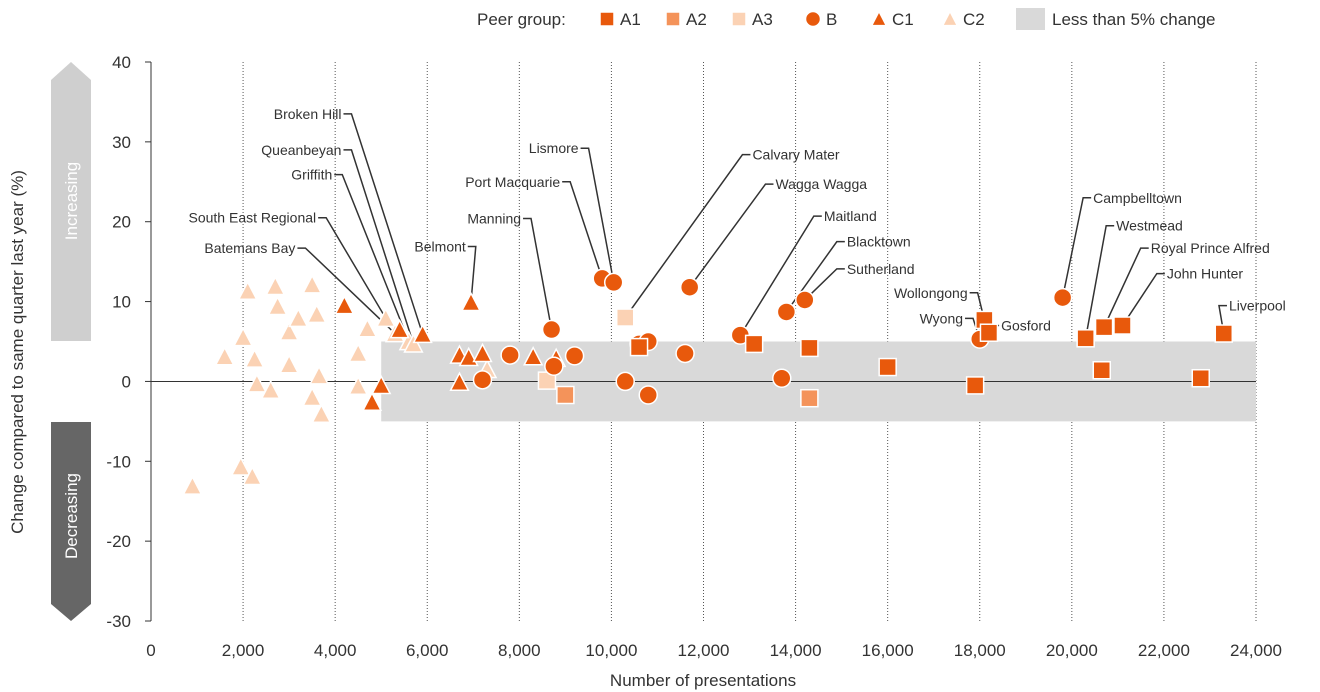  What do you see at coordinates (739, 19) in the screenshot?
I see `legend-marker-a3` at bounding box center [739, 19].